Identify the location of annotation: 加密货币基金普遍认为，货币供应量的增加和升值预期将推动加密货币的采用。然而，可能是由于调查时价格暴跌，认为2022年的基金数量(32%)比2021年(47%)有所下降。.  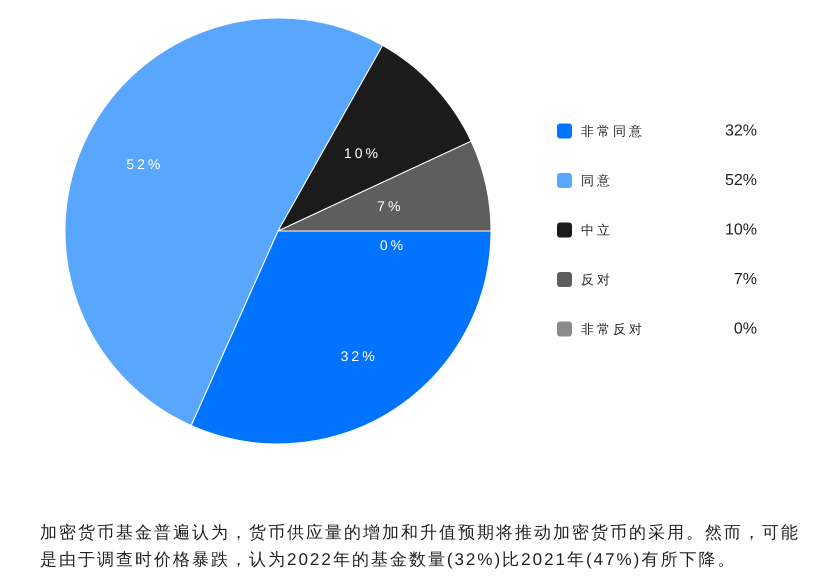
(420, 546).